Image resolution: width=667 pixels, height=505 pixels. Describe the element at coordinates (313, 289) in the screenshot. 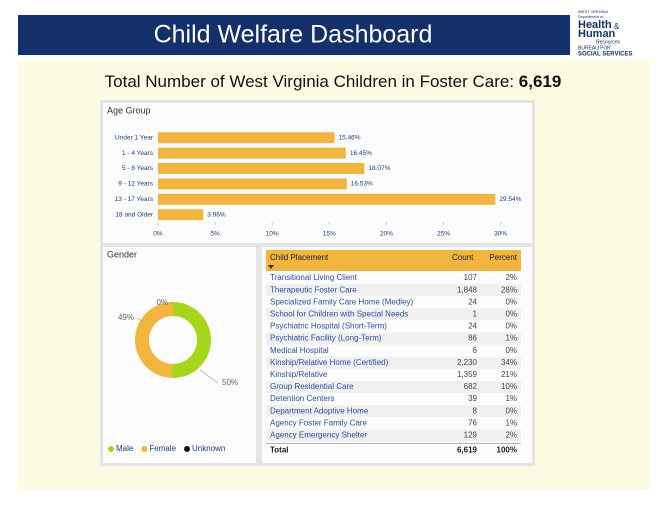

I see `table-cell: Therapeutic Foster Care` at that location.